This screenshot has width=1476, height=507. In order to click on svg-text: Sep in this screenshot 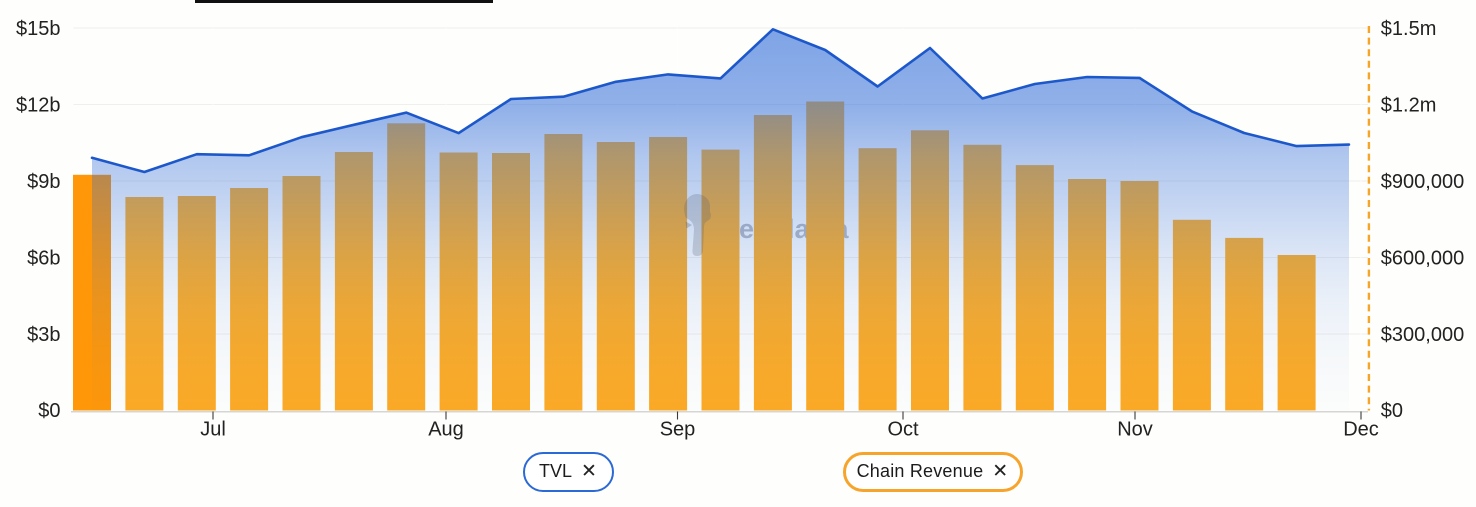, I will do `click(678, 430)`.